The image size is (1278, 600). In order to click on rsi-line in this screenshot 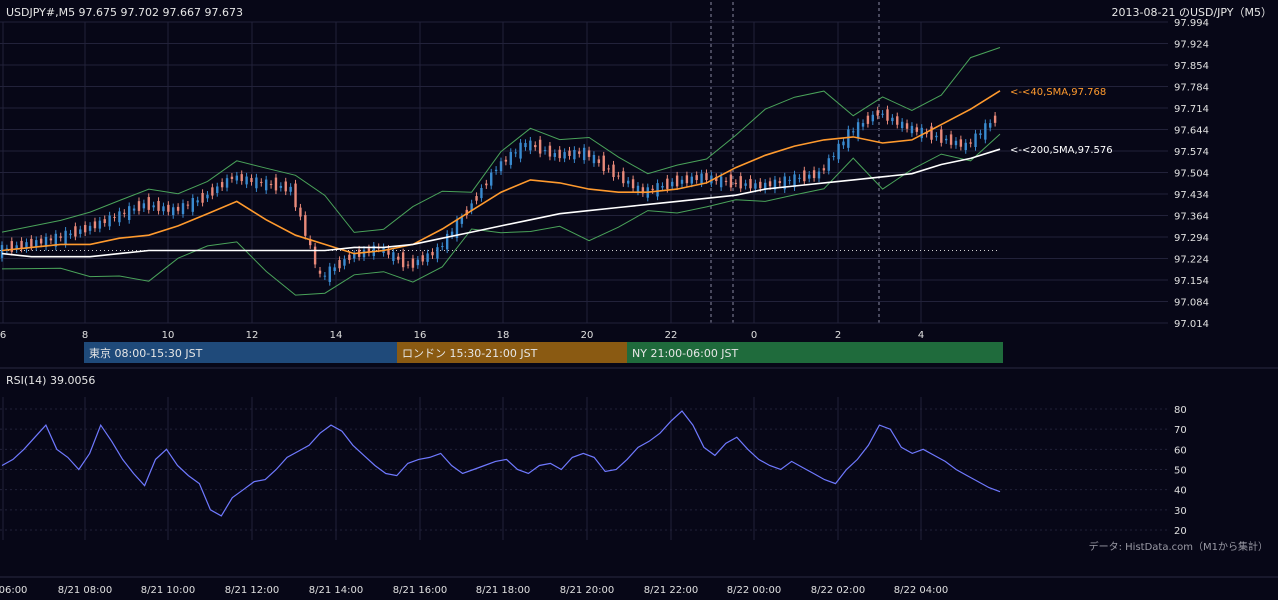, I will do `click(501, 463)`.